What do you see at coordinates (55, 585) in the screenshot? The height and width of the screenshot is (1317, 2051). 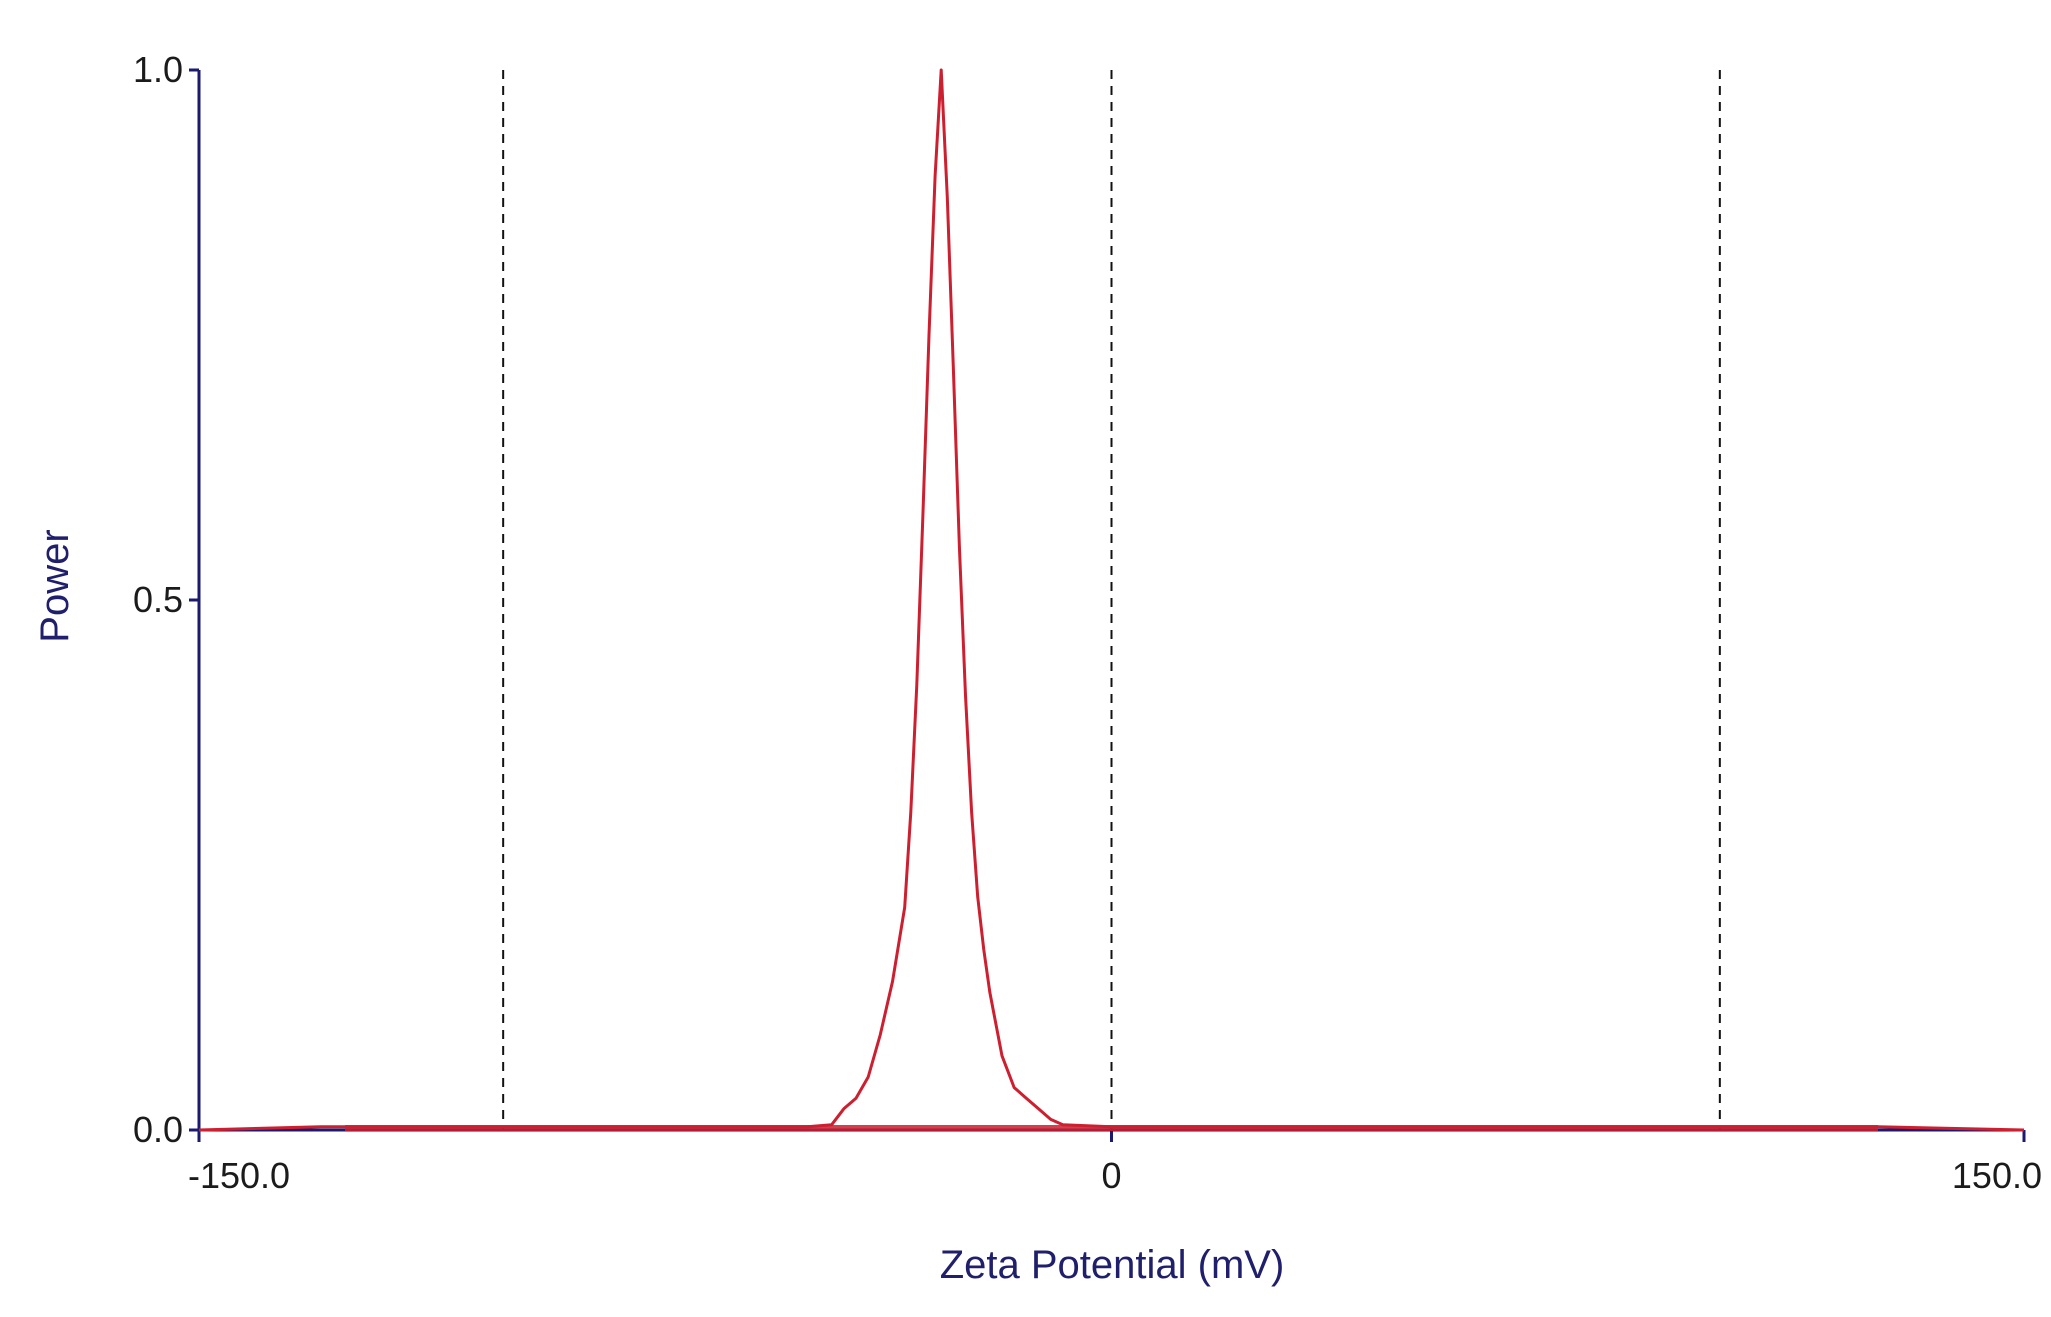 I see `y-axis-title: Power` at bounding box center [55, 585].